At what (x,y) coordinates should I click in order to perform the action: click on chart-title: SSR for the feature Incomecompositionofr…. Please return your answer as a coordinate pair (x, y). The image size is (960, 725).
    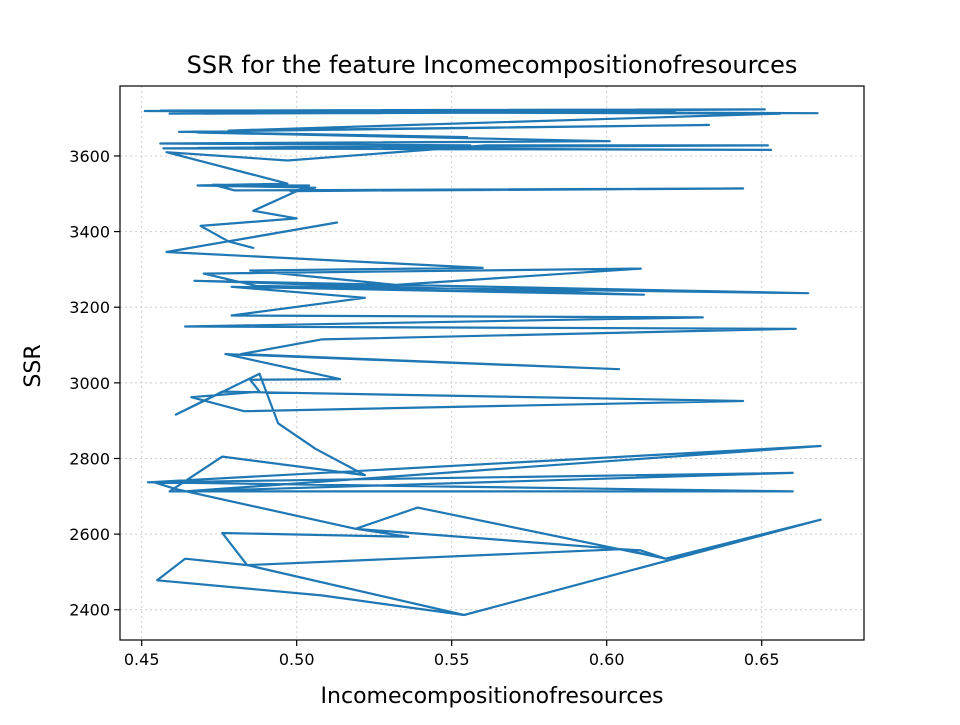
    Looking at the image, I should click on (492, 65).